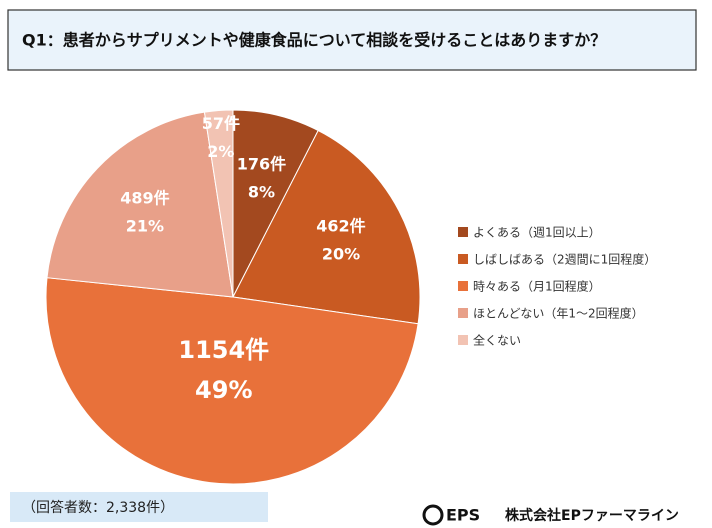  Describe the element at coordinates (223, 390) in the screenshot. I see `percent-label: 49%` at that location.